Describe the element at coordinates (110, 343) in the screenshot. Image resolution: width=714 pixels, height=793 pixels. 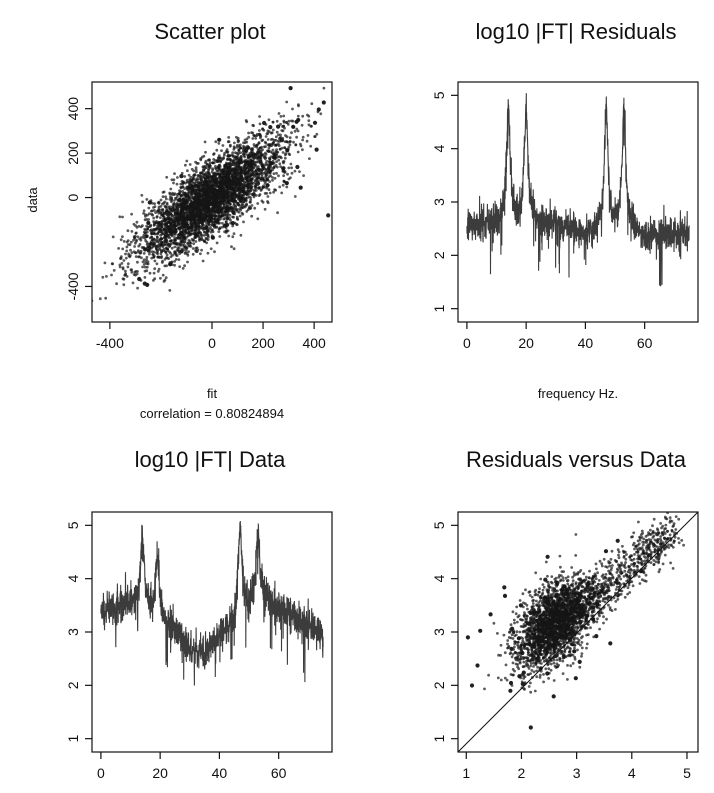
I see `x-tick-label: -400` at that location.